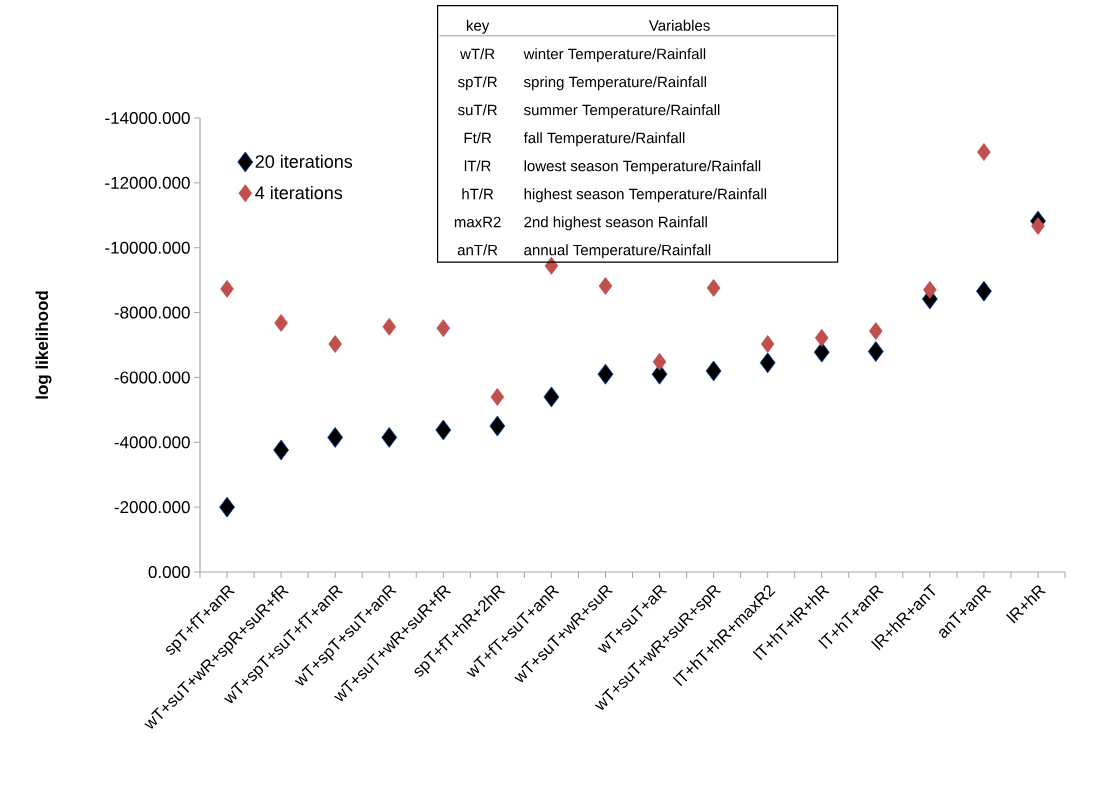 The height and width of the screenshot is (785, 1113). I want to click on annotation: summer Temperature/Rainfall, so click(622, 111).